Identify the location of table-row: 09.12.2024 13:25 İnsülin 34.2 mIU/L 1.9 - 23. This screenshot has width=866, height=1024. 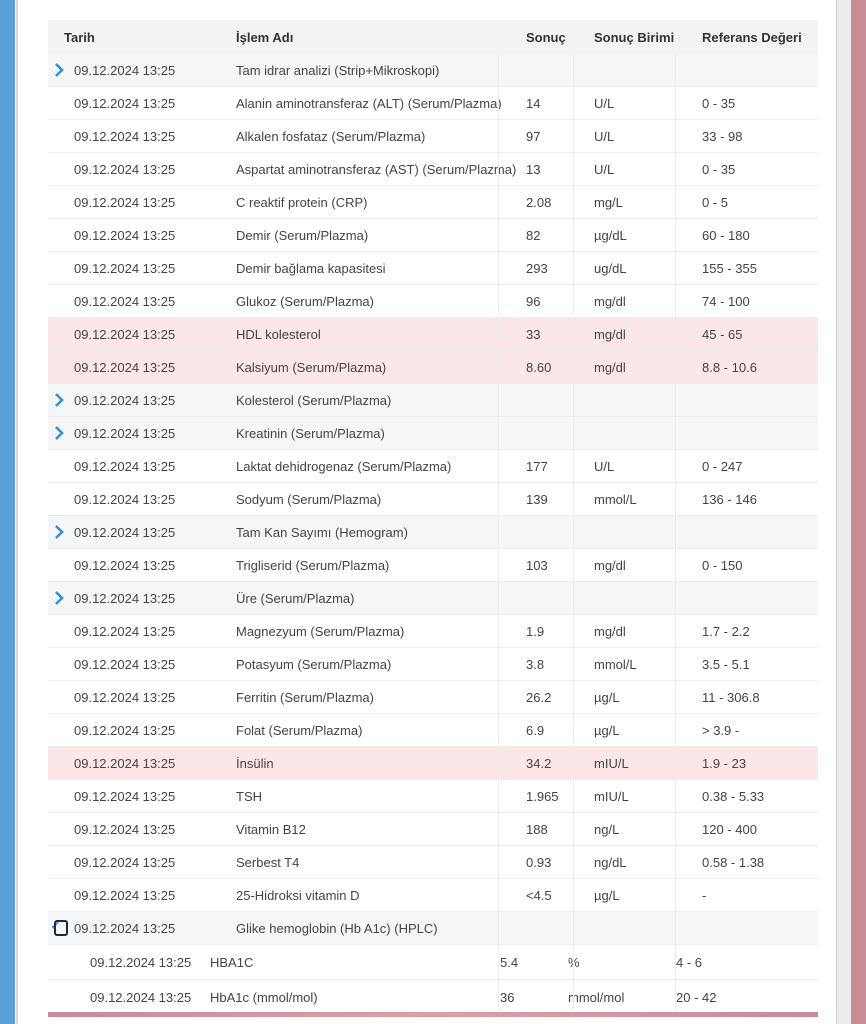
(433, 763).